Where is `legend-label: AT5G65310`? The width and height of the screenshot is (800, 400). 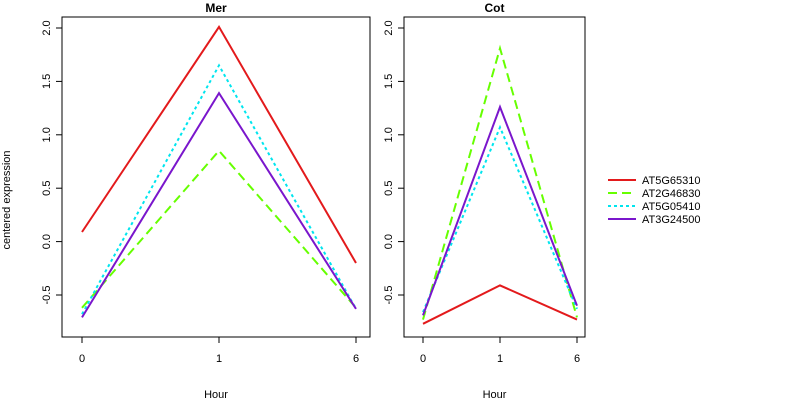
legend-label: AT5G65310 is located at coordinates (671, 181).